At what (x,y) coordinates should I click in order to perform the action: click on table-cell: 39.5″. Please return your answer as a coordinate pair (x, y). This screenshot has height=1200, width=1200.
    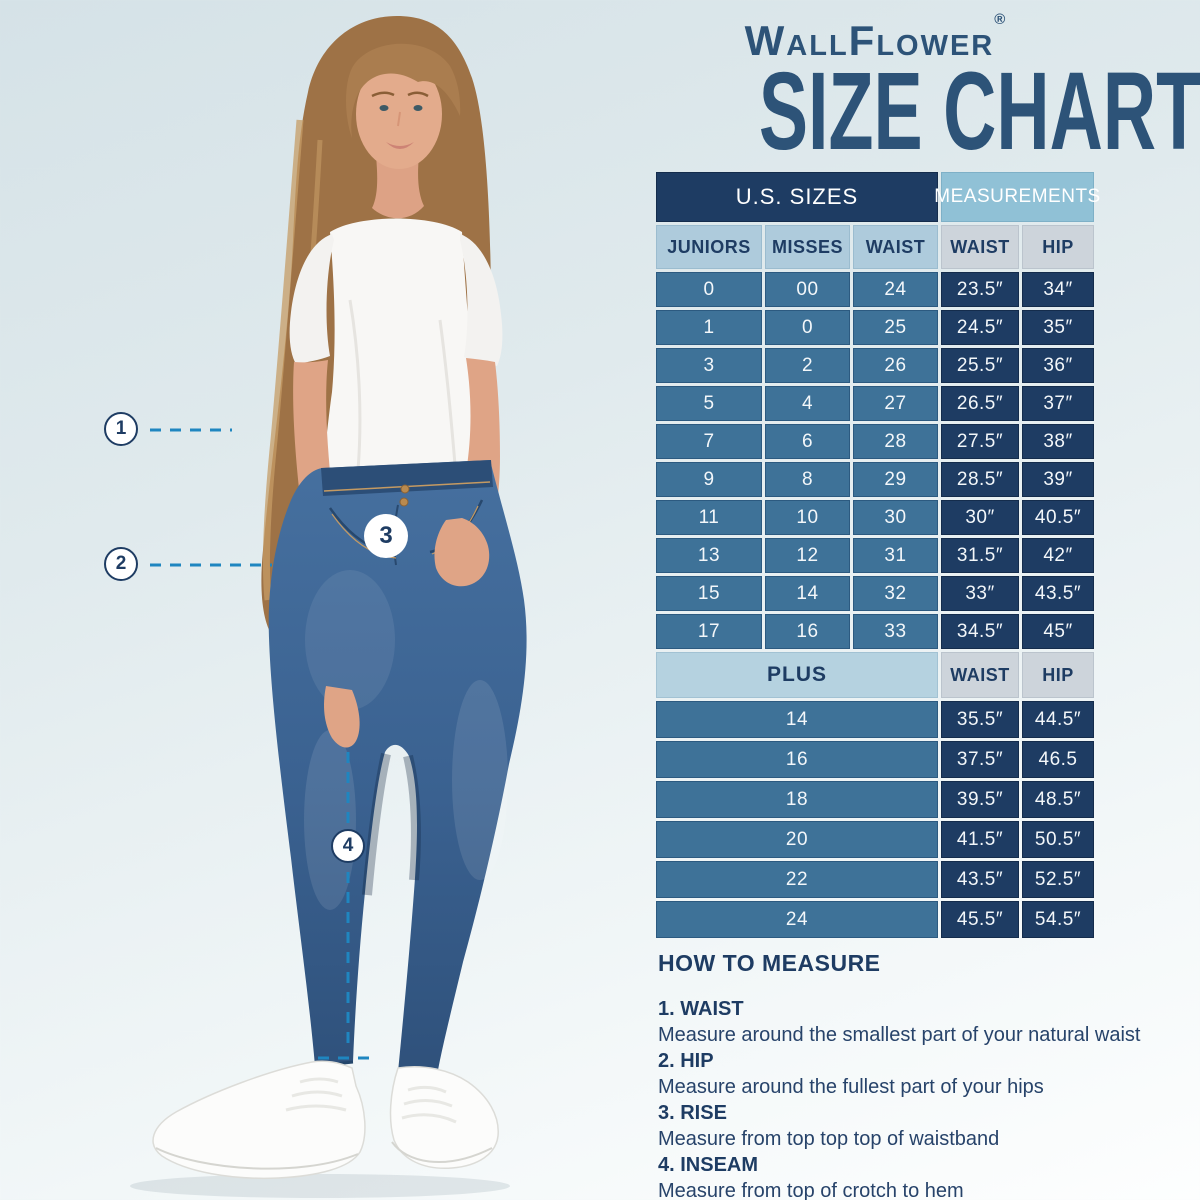
    Looking at the image, I should click on (980, 799).